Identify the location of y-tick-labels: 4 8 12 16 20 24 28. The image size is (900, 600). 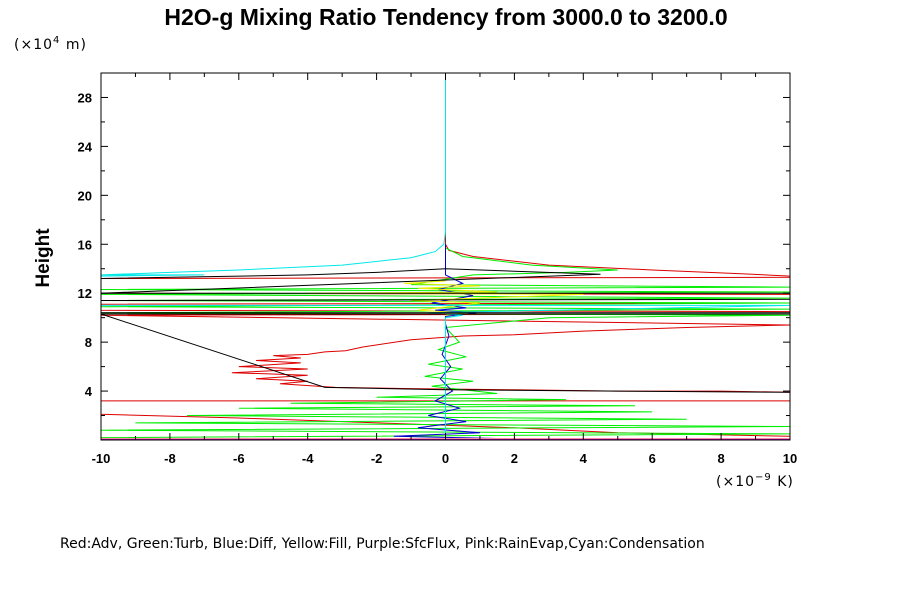
(85, 244).